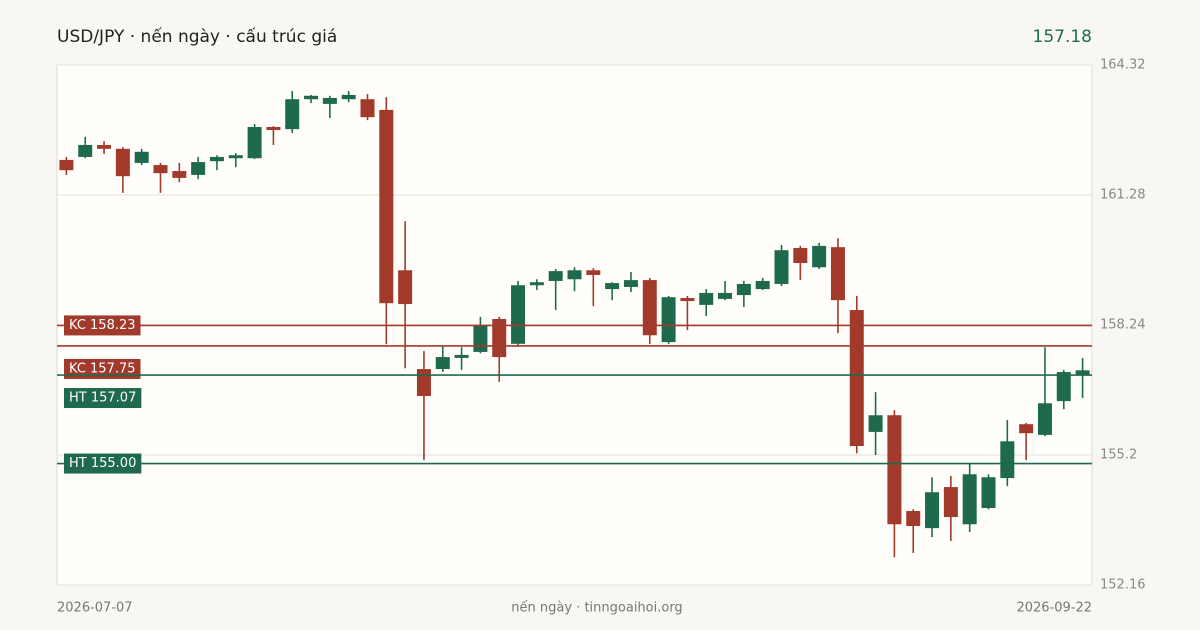 This screenshot has height=630, width=1200. Describe the element at coordinates (1123, 65) in the screenshot. I see `y-tick-label: 164.32` at that location.